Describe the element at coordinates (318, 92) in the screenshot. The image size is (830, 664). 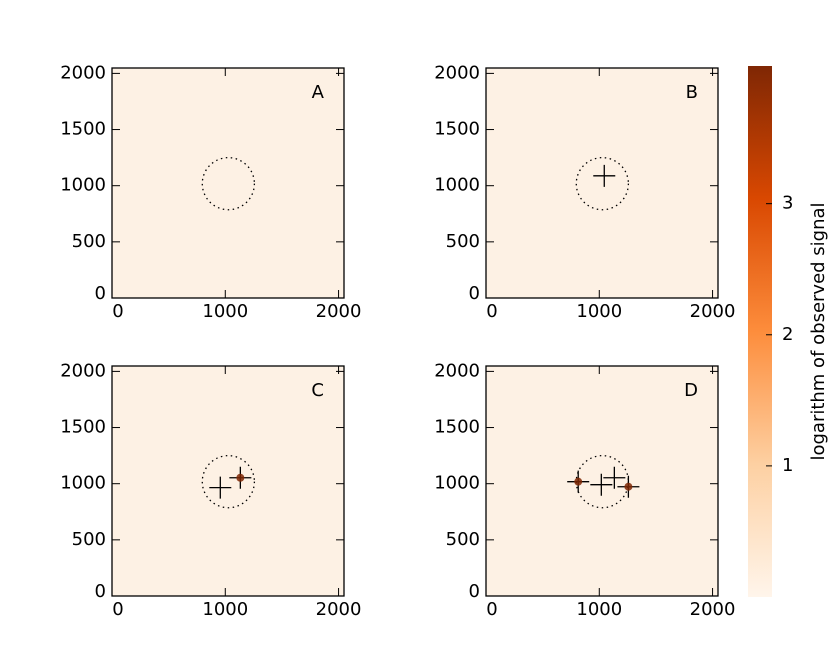
I see `panel-label: A` at that location.